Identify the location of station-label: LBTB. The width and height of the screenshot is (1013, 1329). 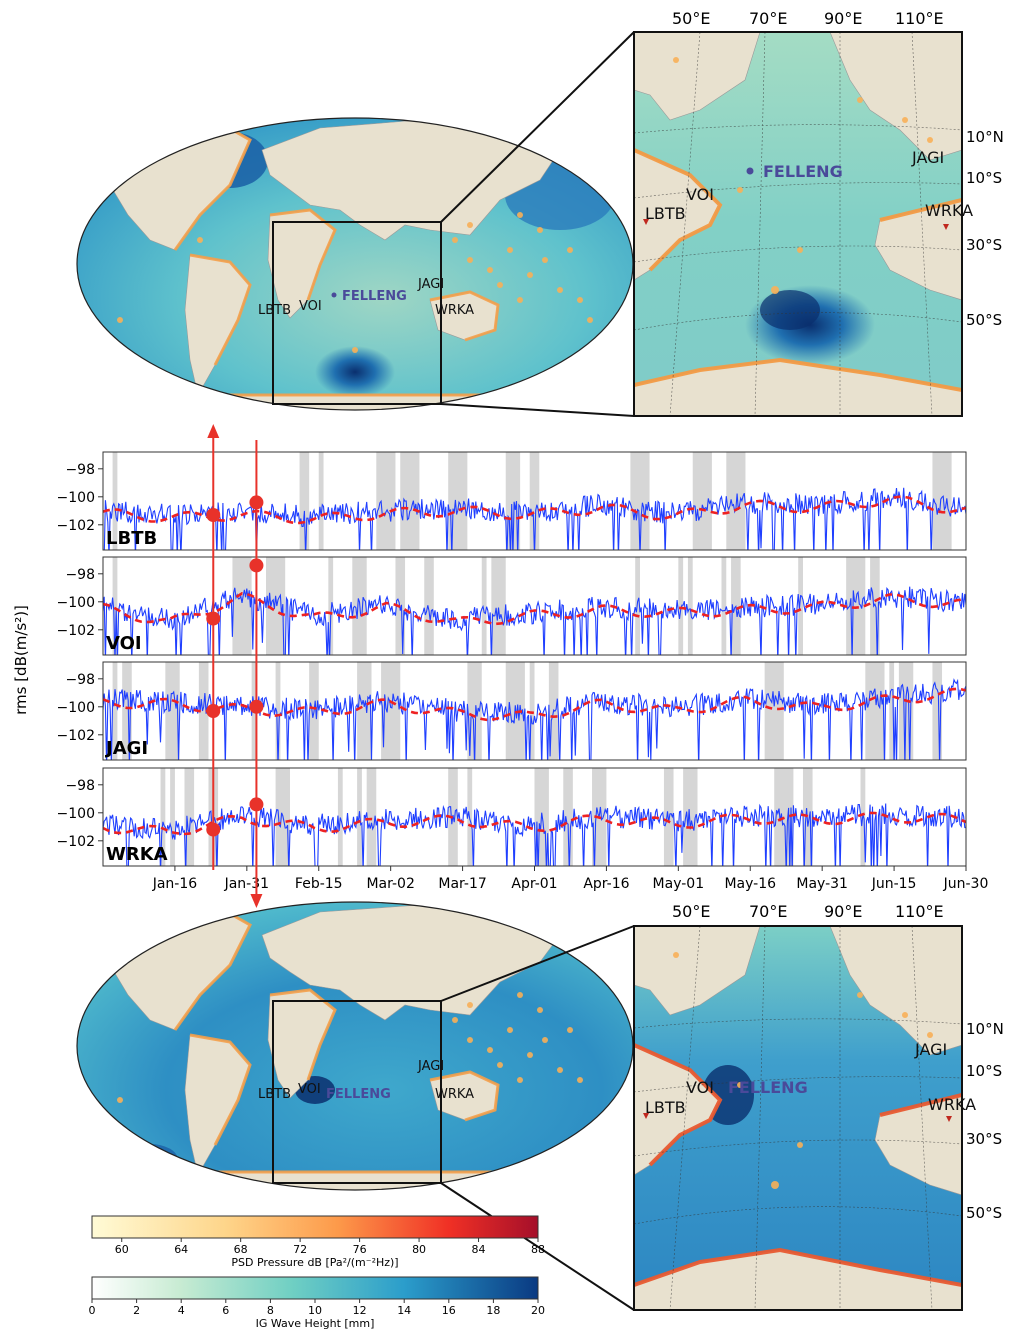
(131, 538).